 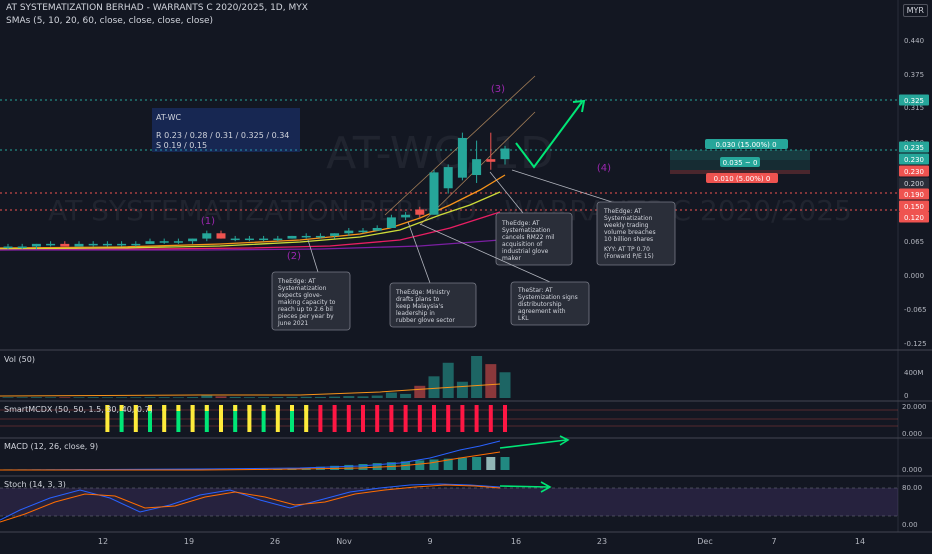 What do you see at coordinates (440, 153) in the screenshot?
I see `watermark-symbol: AT-WC, 1D` at bounding box center [440, 153].